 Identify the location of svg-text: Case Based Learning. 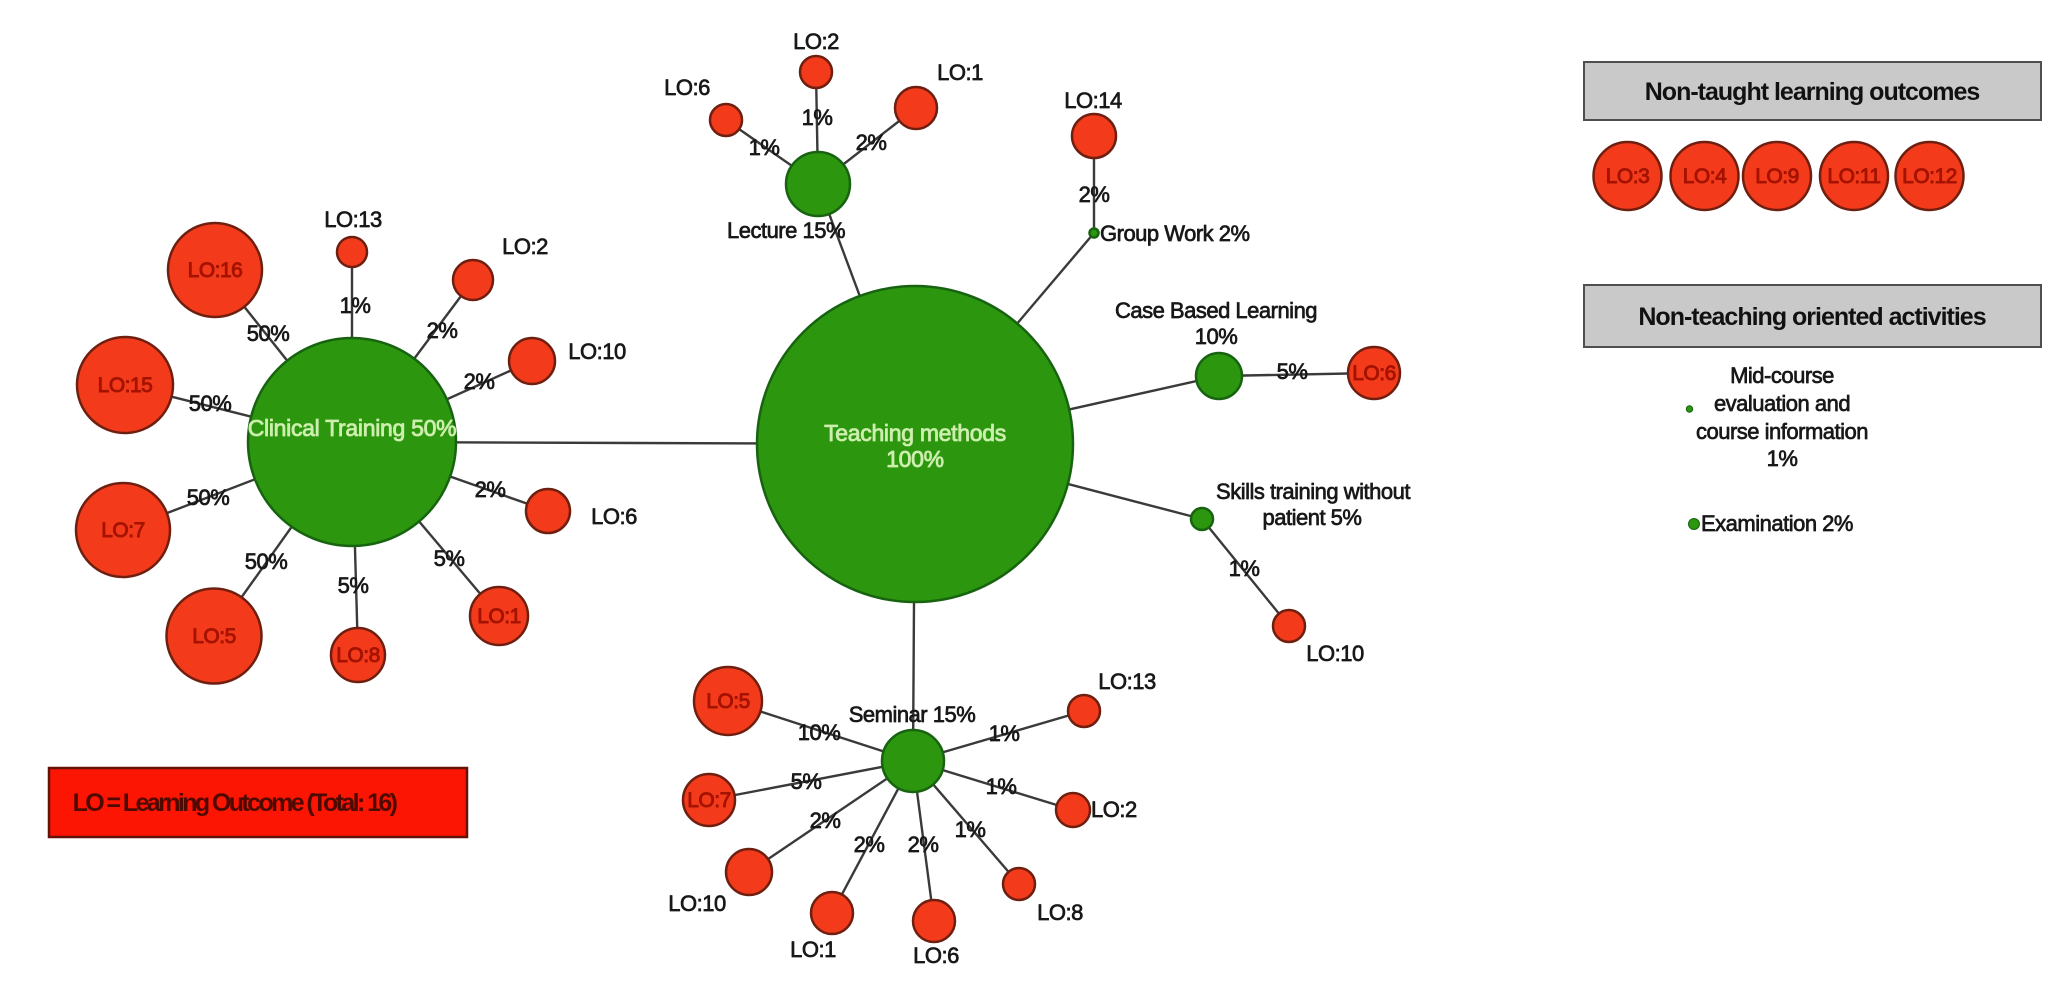
(1216, 310).